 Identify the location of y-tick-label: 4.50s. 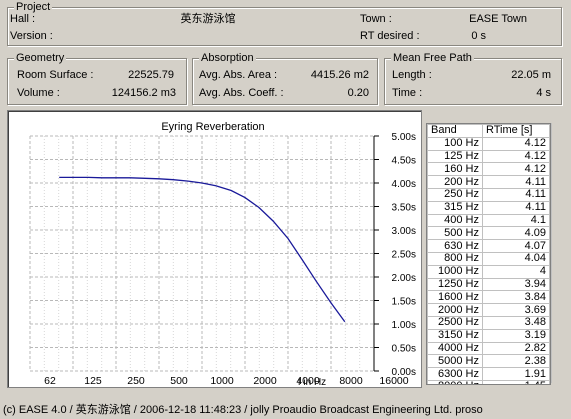
(404, 161).